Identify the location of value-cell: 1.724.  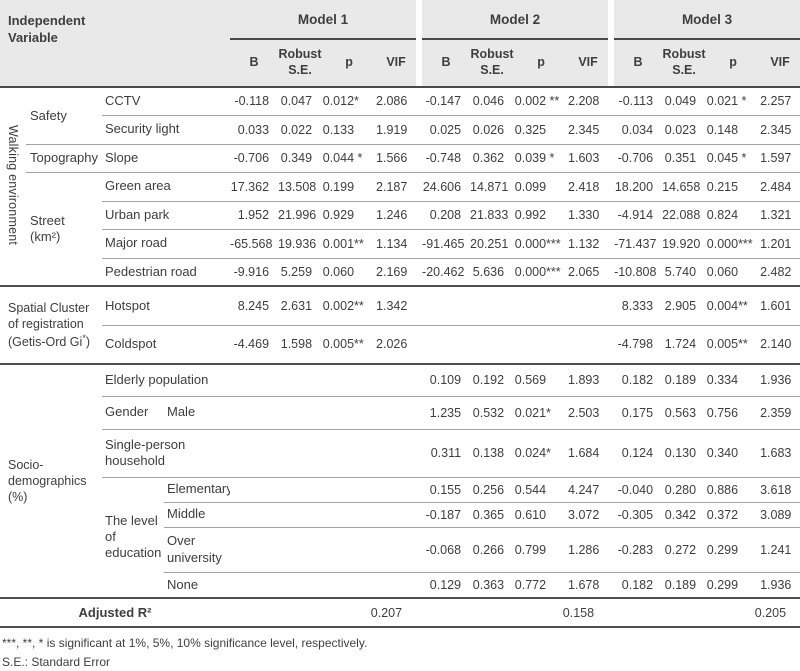
(684, 344).